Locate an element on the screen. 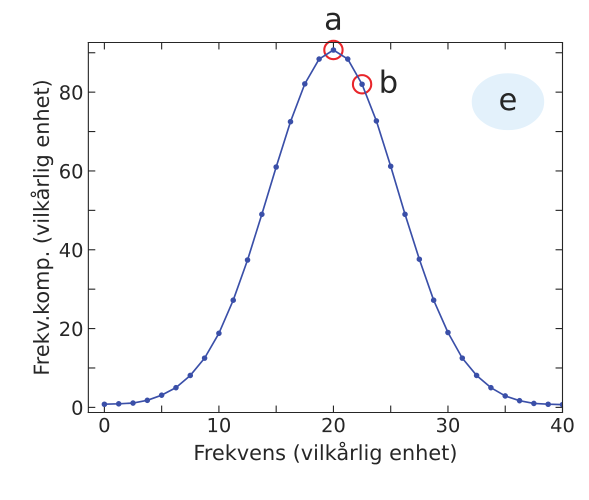 Image resolution: width=589 pixels, height=500 pixels. annotation: e is located at coordinates (508, 102).